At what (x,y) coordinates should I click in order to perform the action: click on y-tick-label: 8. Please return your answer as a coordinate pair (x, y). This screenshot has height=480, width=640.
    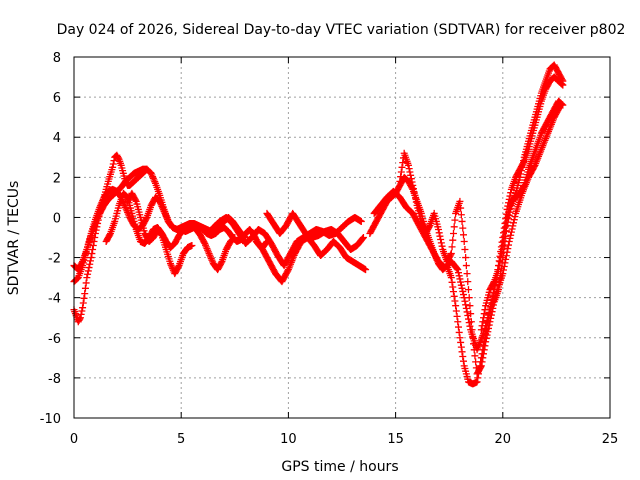
    Looking at the image, I should click on (57, 58).